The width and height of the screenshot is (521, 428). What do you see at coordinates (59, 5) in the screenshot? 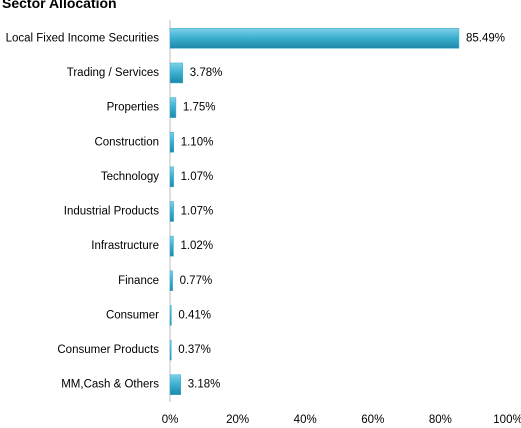
I see `chart-title: Sector Allocation` at bounding box center [59, 5].